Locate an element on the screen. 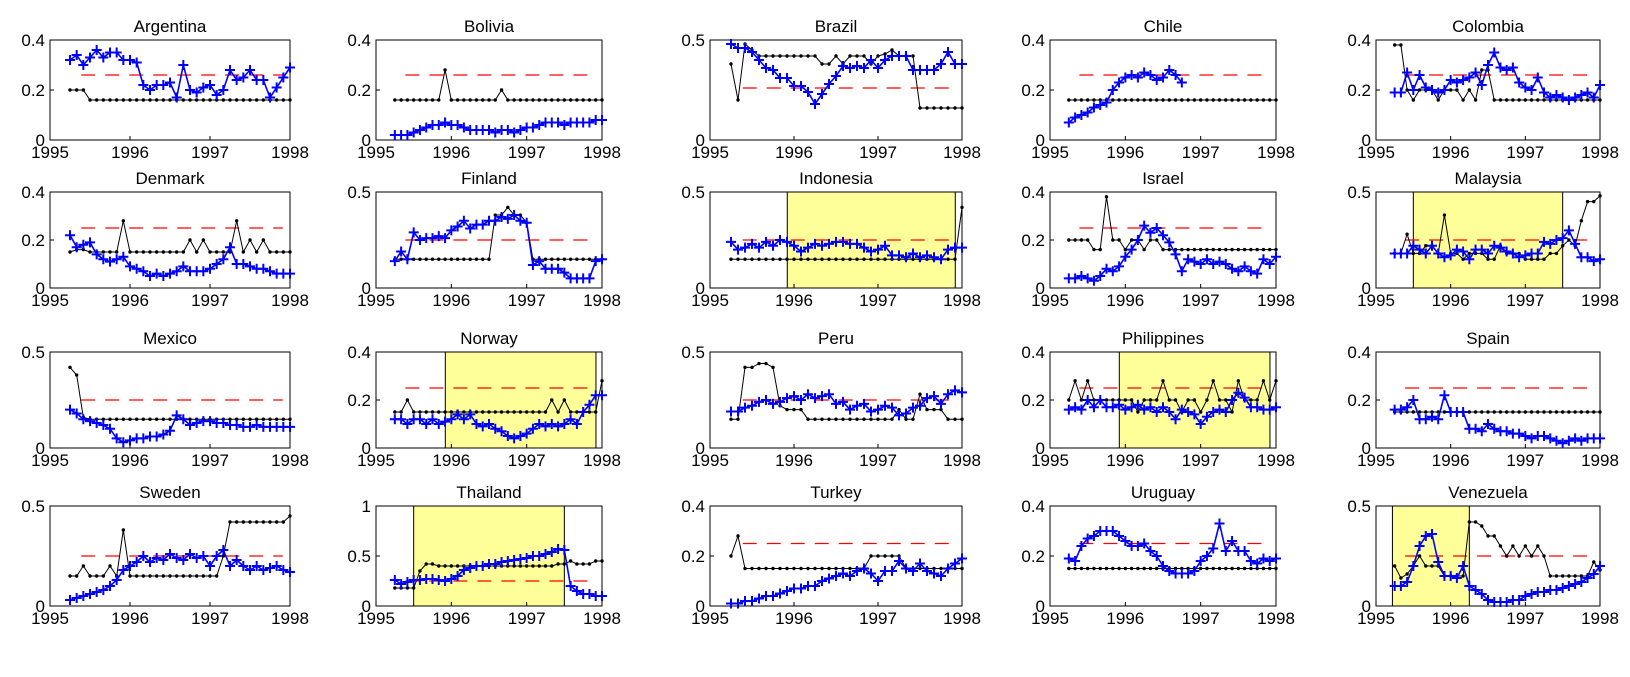 This screenshot has height=677, width=1630. subplot-israel: Israel 0 0.2 0.4 1995 1996 1997 1998 is located at coordinates (1158, 239).